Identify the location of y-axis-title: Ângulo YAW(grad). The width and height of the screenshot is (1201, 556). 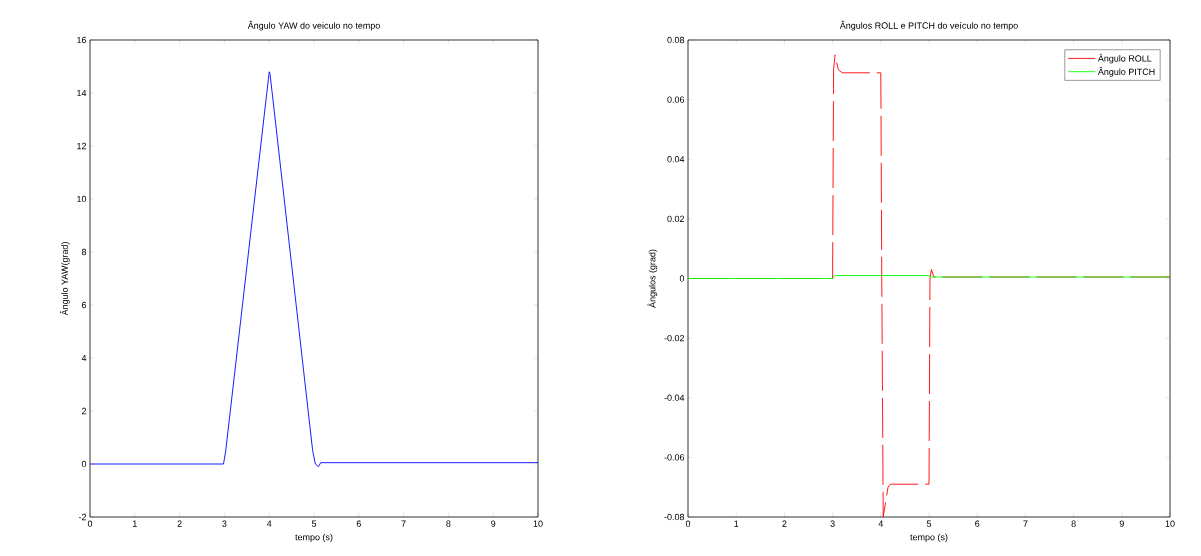
(64, 279).